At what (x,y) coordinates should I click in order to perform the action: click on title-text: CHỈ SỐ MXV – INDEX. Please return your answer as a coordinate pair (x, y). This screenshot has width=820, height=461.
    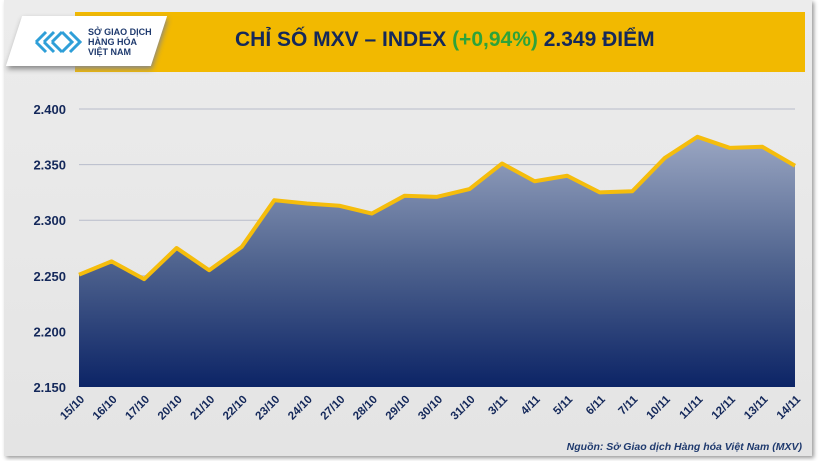
    Looking at the image, I should click on (341, 39).